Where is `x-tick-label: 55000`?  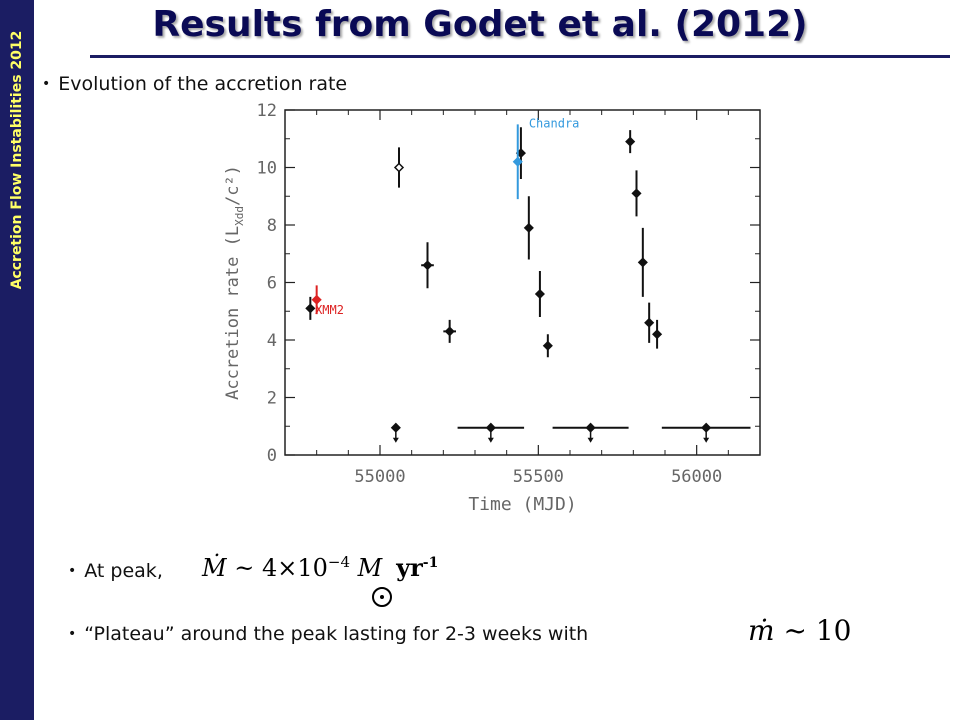 x-tick-label: 55000 is located at coordinates (379, 477).